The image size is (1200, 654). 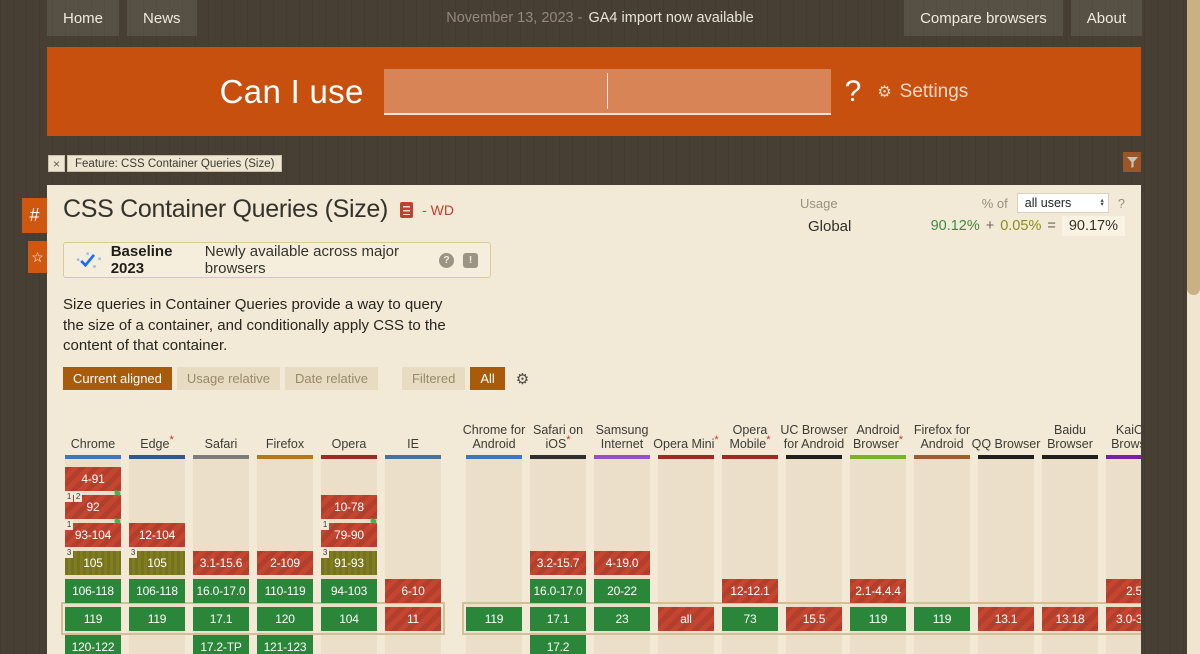 What do you see at coordinates (686, 425) in the screenshot?
I see `browser-header-opera-mini: Opera Mini*` at bounding box center [686, 425].